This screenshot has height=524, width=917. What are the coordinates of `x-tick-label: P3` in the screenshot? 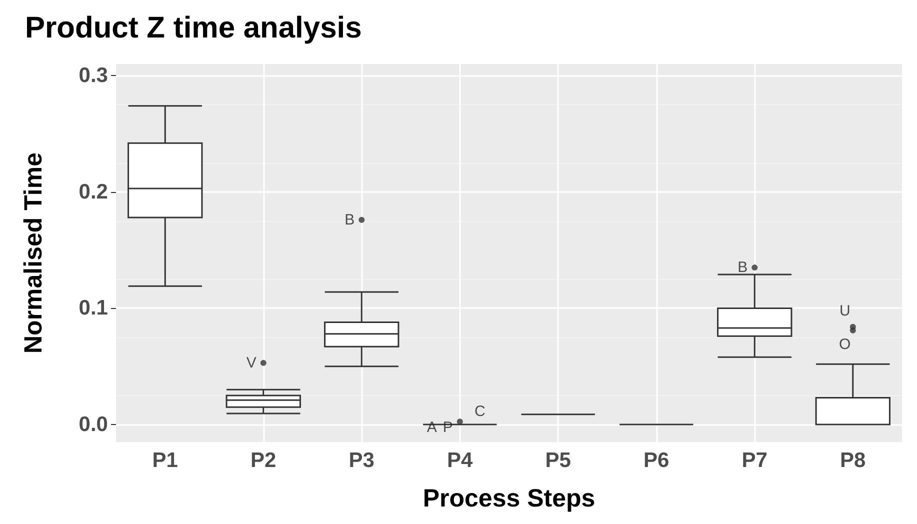 It's located at (361, 460).